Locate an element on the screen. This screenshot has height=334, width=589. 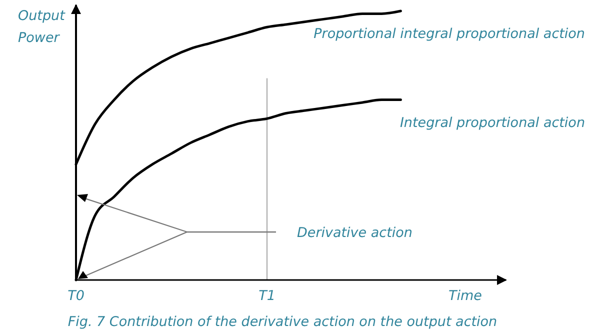
x-tick-label: T1 is located at coordinates (267, 296).